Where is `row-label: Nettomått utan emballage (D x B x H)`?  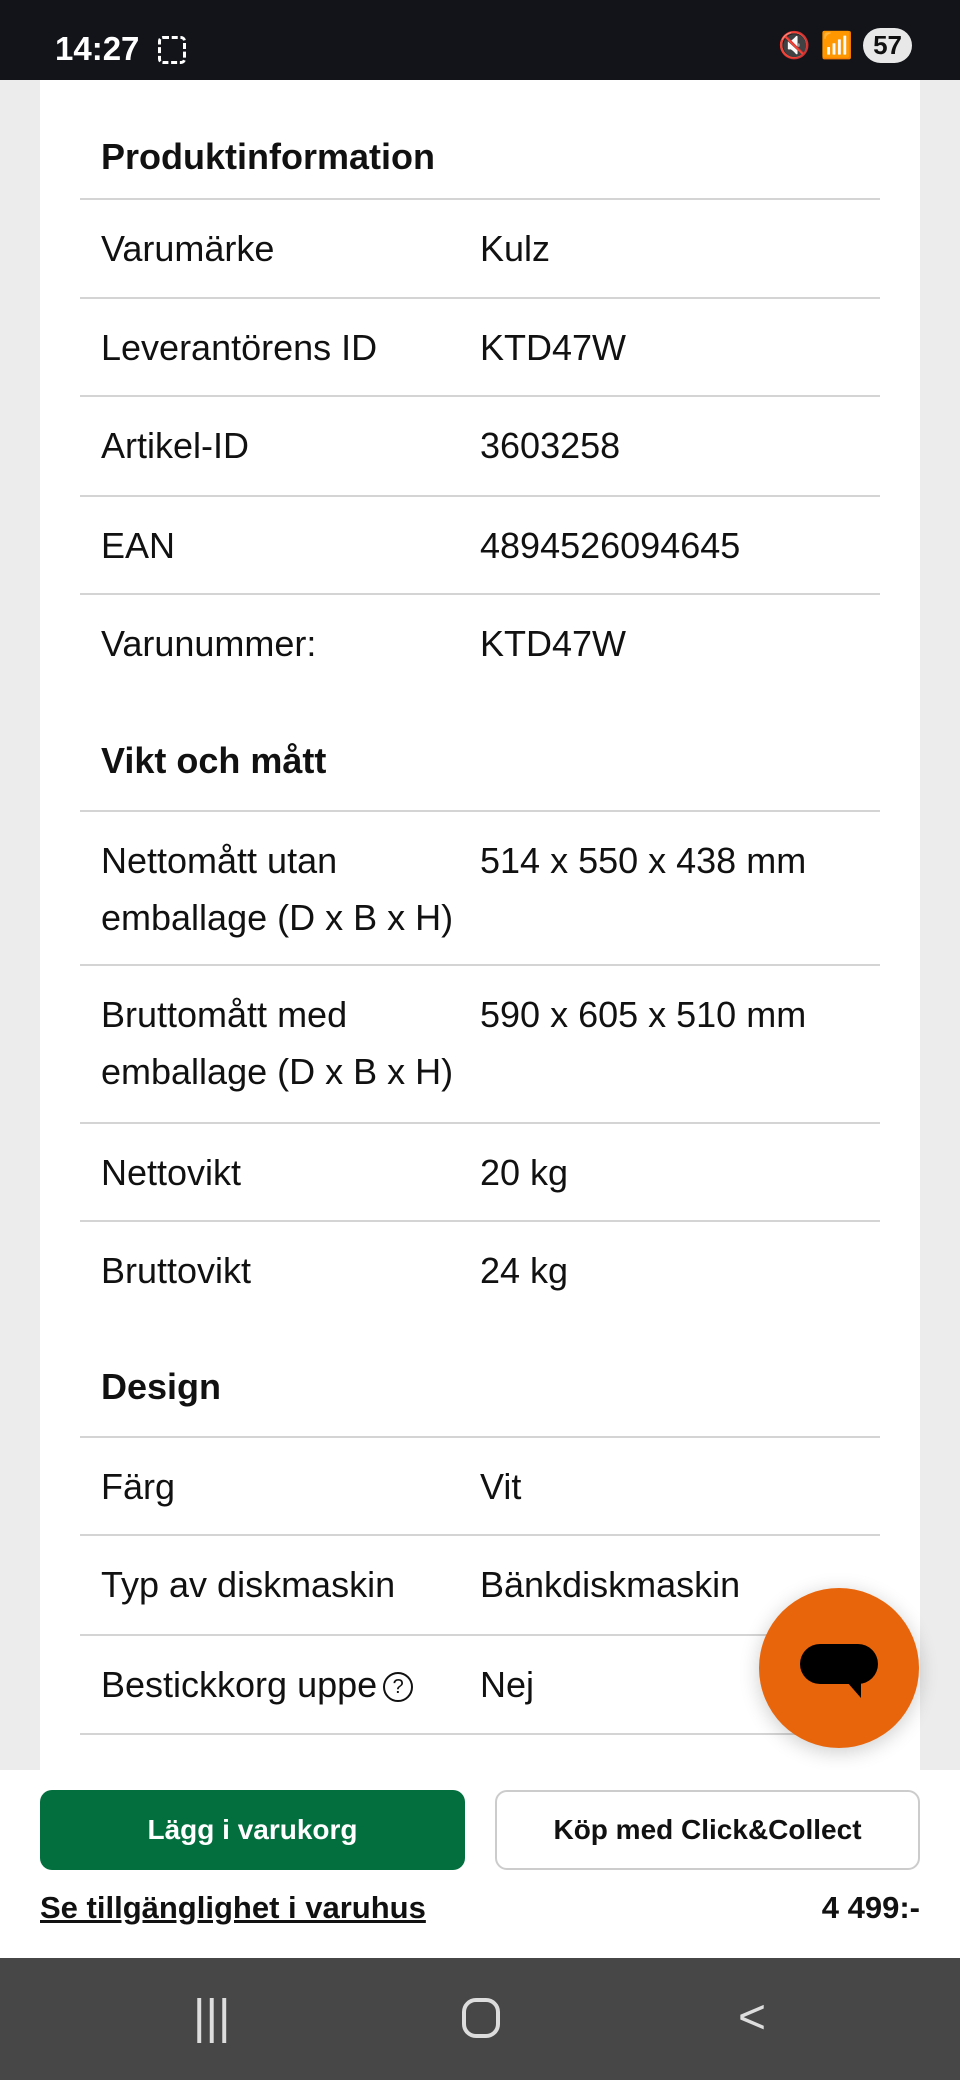
row-label: Nettomått utan emballage (D x B x H) is located at coordinates (277, 889).